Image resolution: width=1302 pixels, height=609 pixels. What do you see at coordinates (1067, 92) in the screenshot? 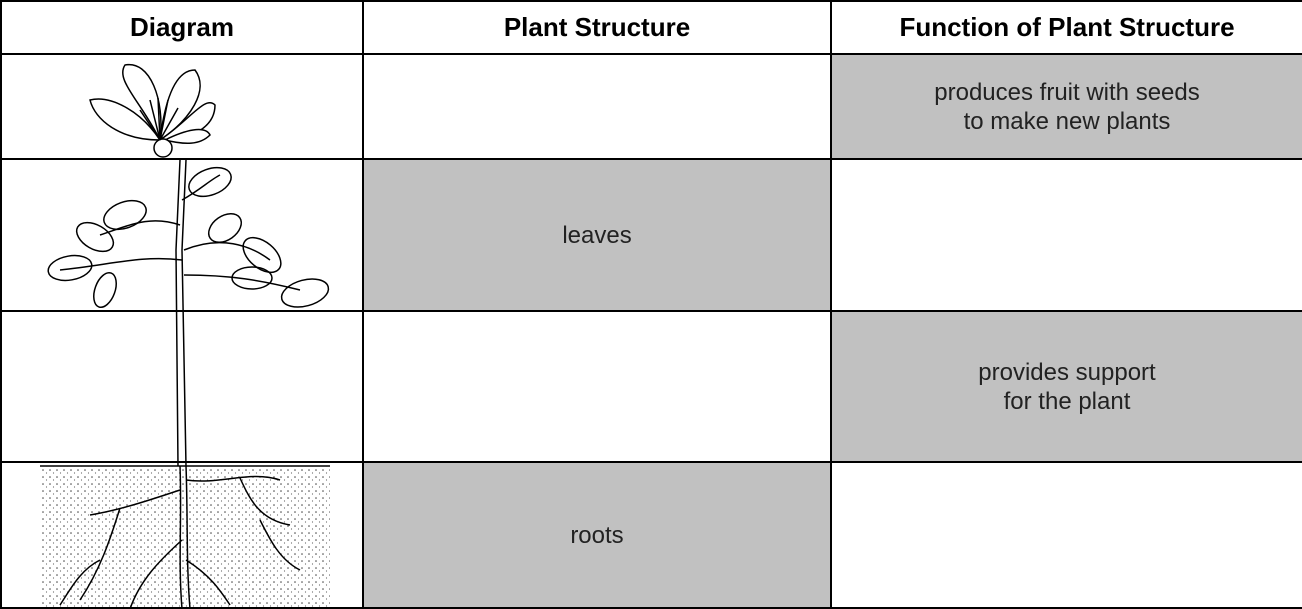
I see `cell-text-line: produces fruit with seeds` at bounding box center [1067, 92].